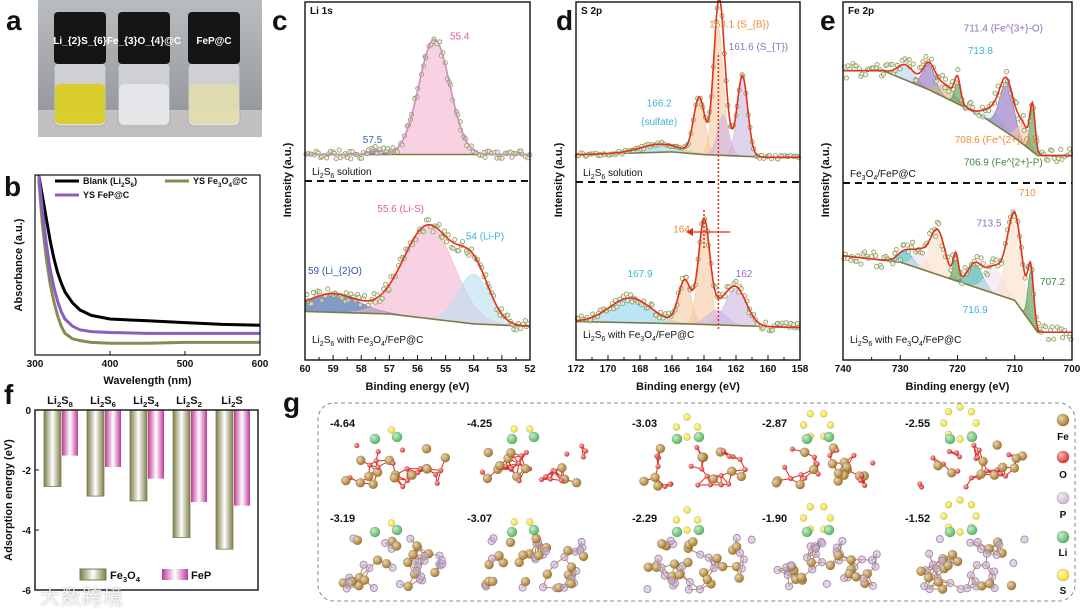  I want to click on x-tick-label: 720, so click(957, 369).